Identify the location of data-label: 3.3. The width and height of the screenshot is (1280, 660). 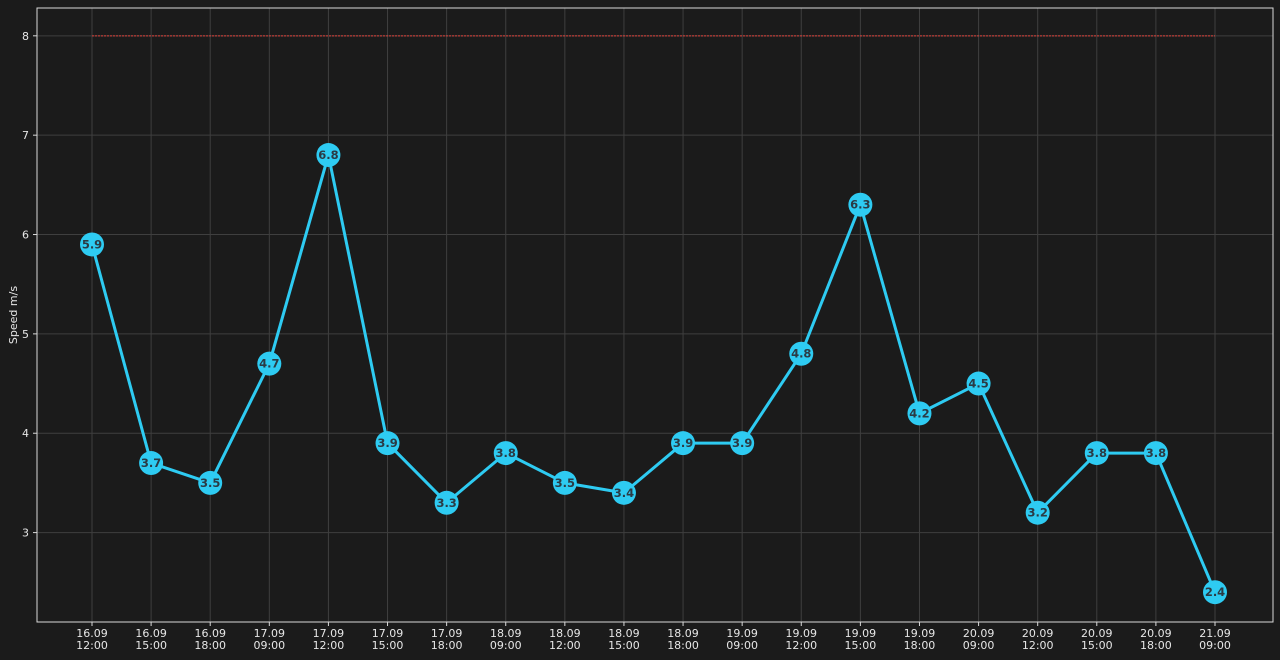
(446, 503).